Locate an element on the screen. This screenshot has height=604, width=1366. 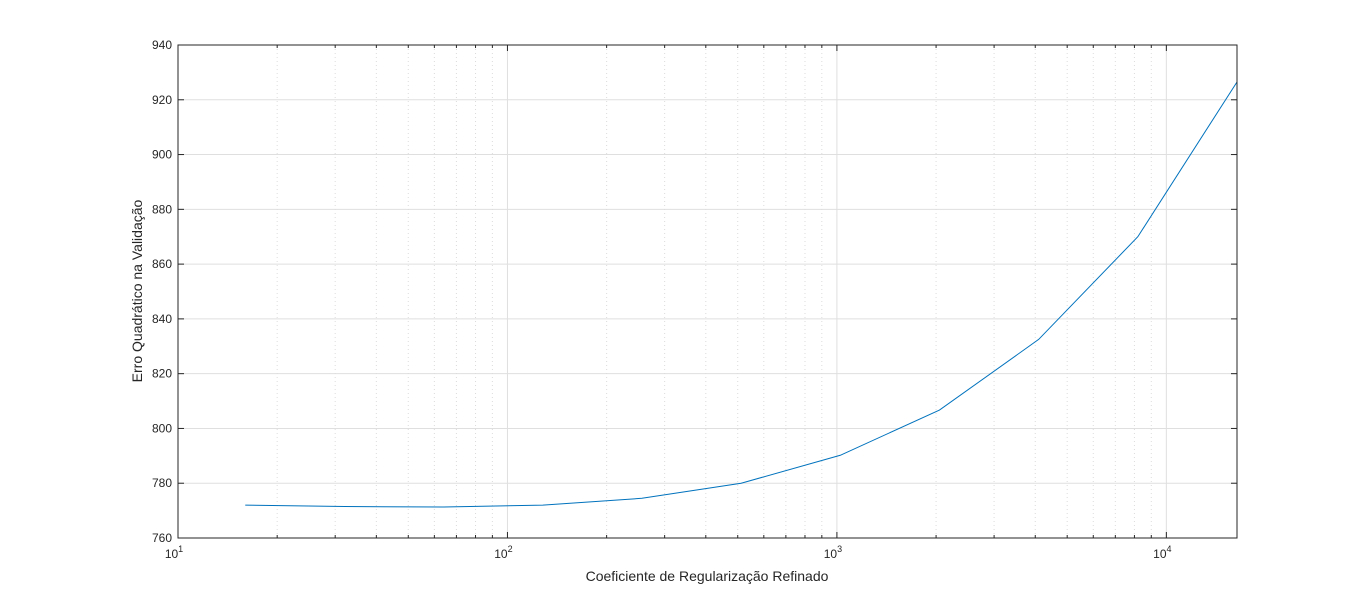
y-tick-label: 900 is located at coordinates (162, 155).